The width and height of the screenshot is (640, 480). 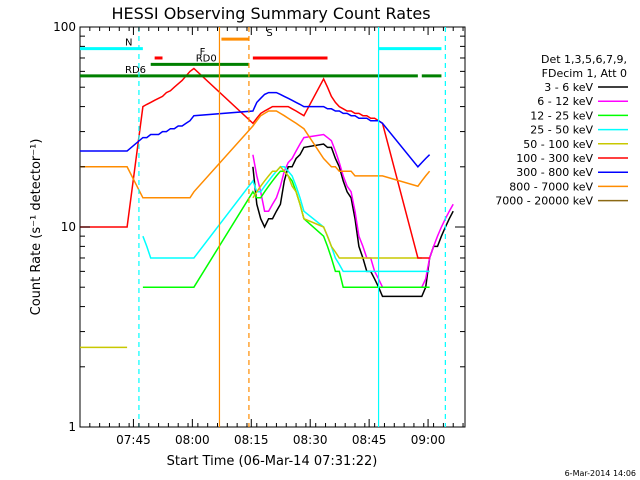 I want to click on legend-label-4: 50 - 100 keV, so click(x=558, y=144).